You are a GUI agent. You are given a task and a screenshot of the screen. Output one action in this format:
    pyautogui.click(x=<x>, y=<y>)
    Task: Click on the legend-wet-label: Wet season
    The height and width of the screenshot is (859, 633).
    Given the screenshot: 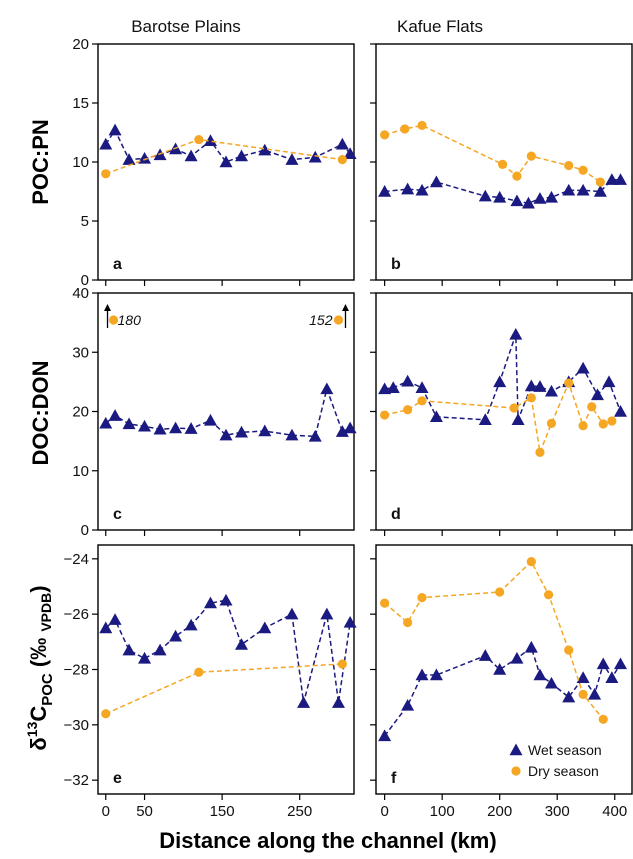 What is the action you would take?
    pyautogui.click(x=565, y=750)
    